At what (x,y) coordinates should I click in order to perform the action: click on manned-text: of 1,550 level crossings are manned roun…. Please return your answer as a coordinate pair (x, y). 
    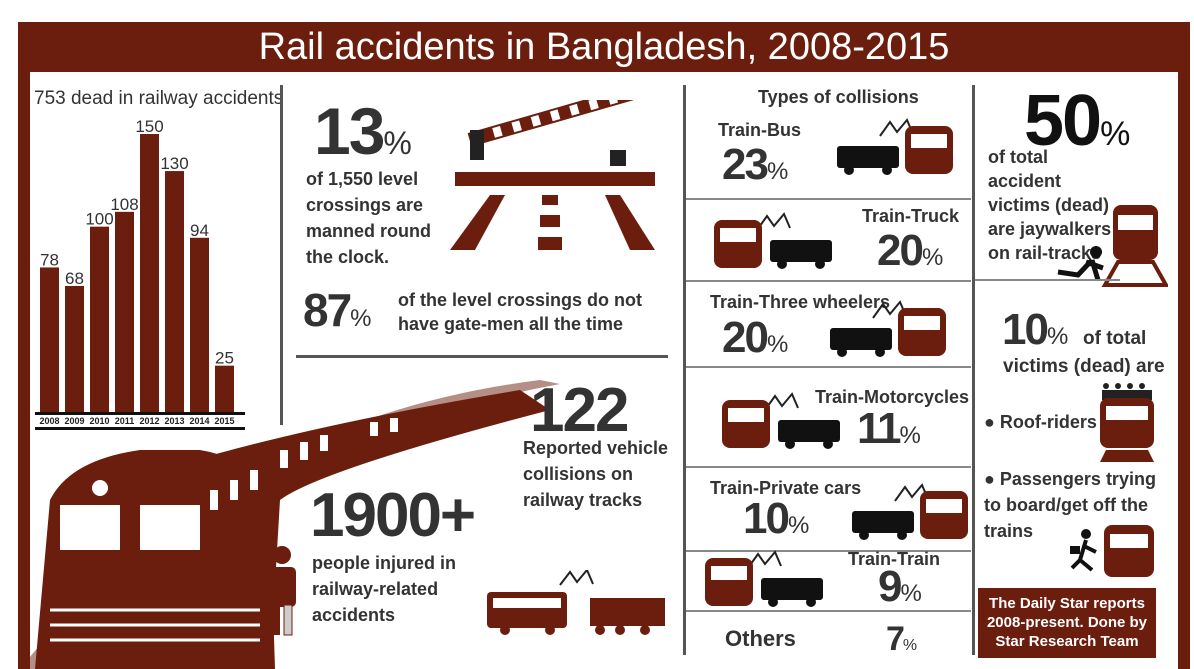
    Looking at the image, I should click on (368, 218).